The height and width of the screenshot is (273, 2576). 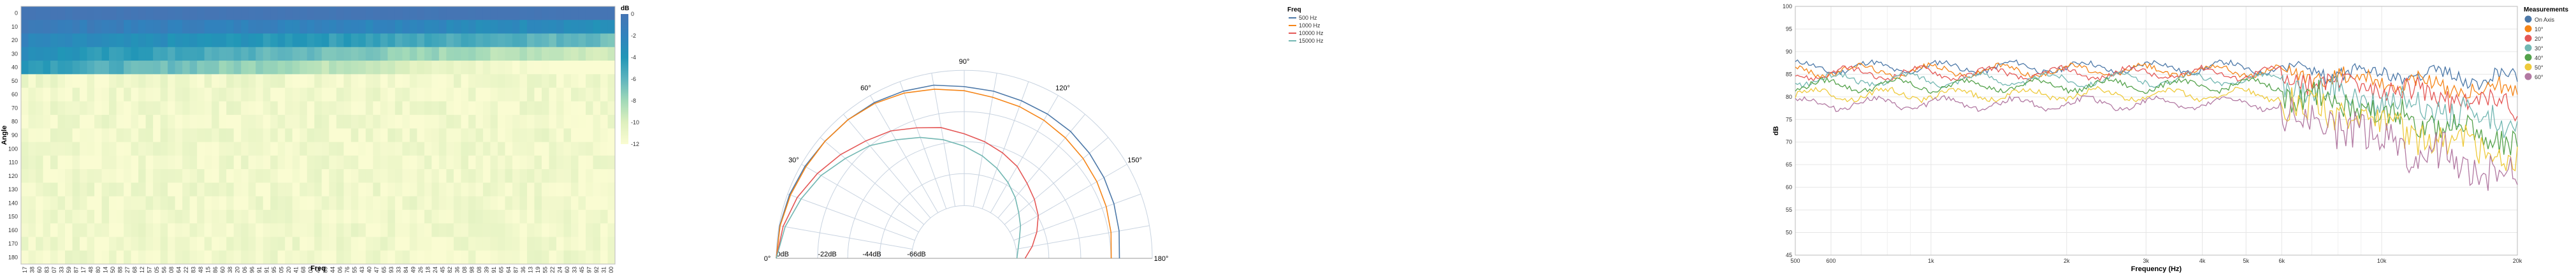 What do you see at coordinates (1083, 237) in the screenshot?
I see `polar-spoke` at bounding box center [1083, 237].